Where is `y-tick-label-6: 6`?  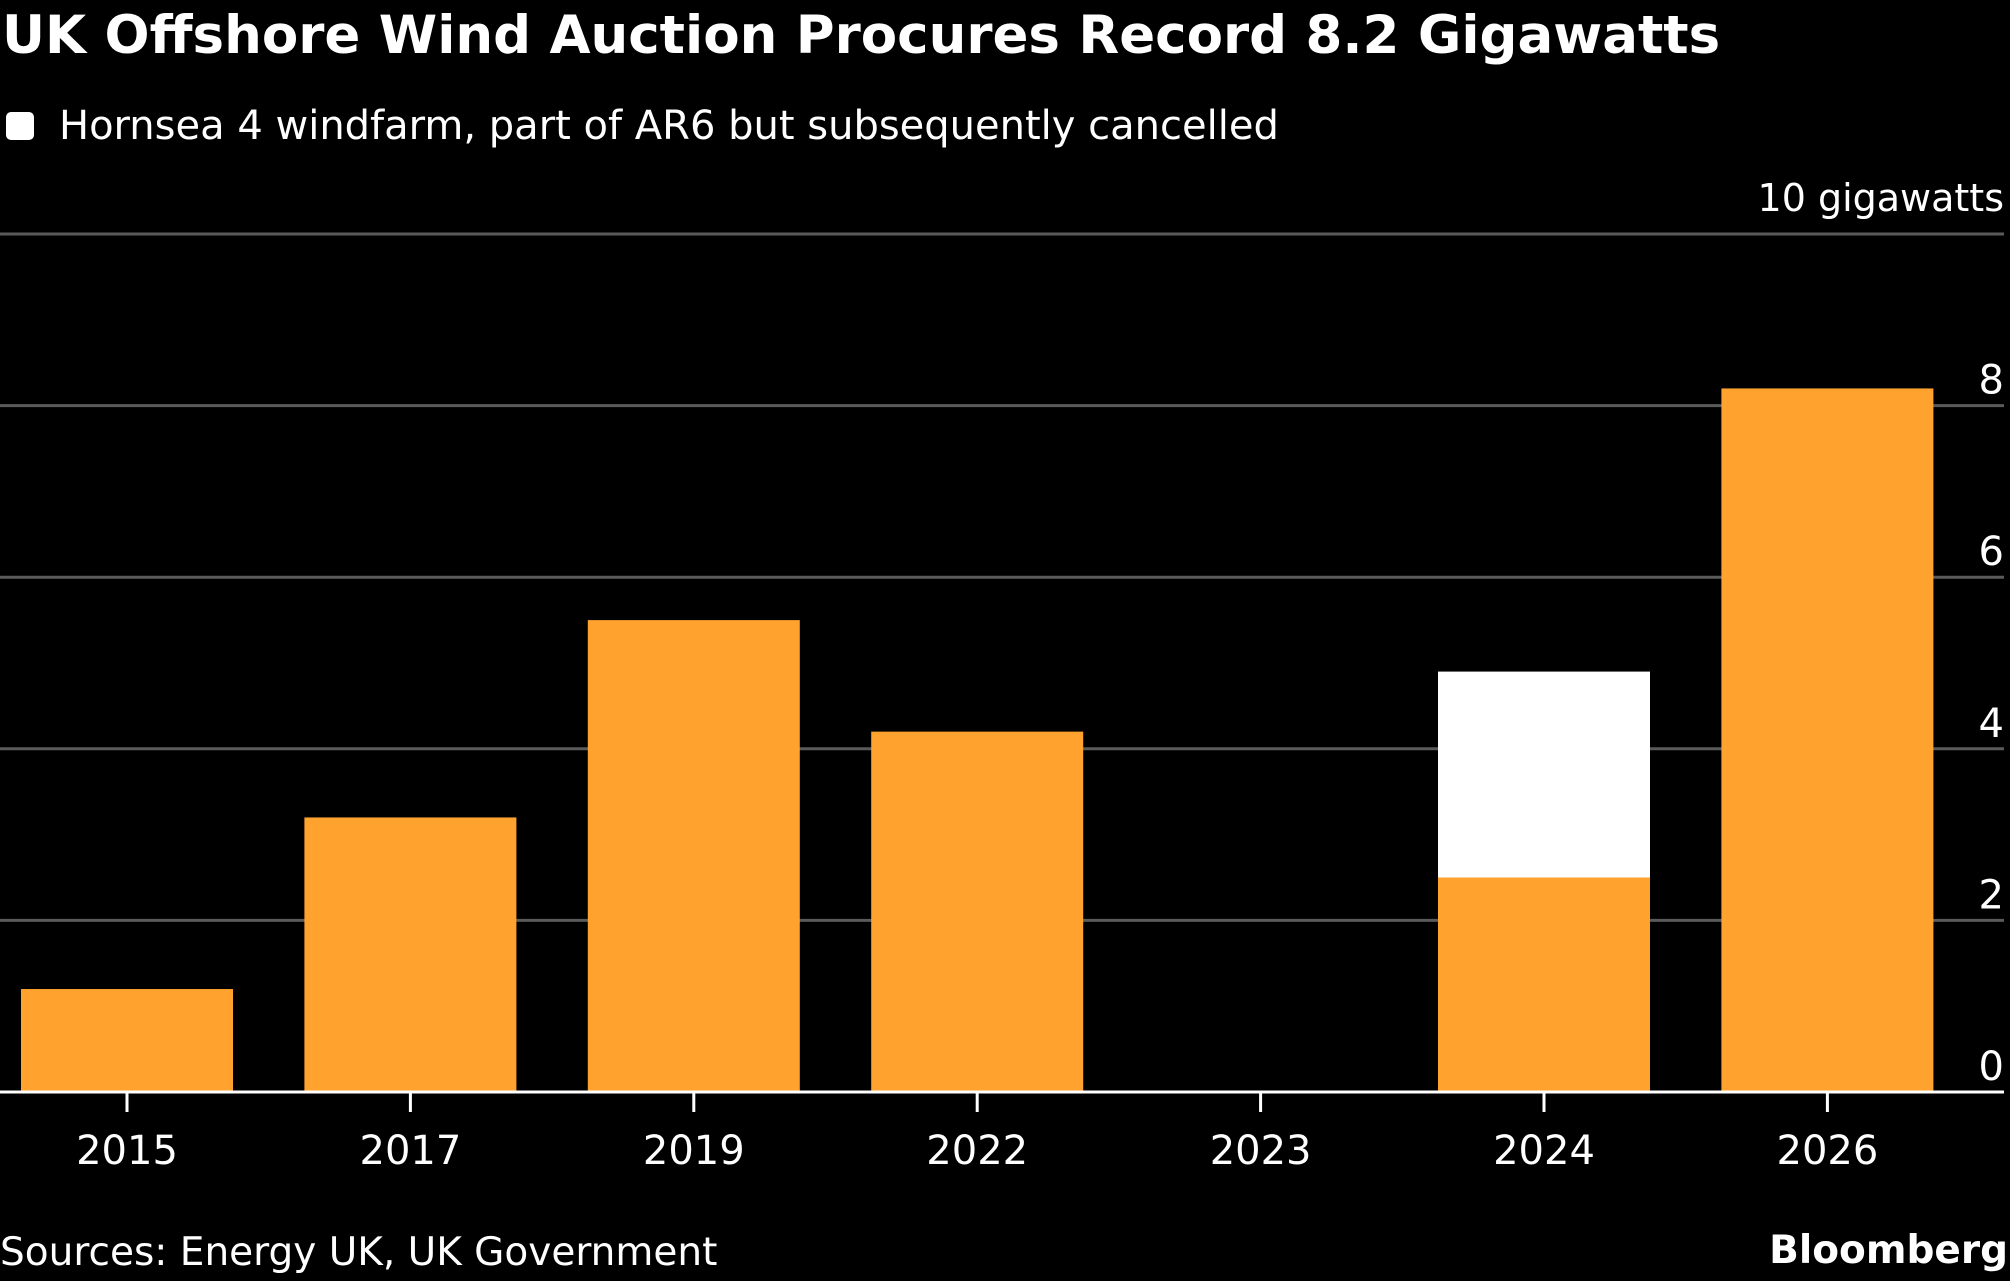
y-tick-label-6: 6 is located at coordinates (1991, 552).